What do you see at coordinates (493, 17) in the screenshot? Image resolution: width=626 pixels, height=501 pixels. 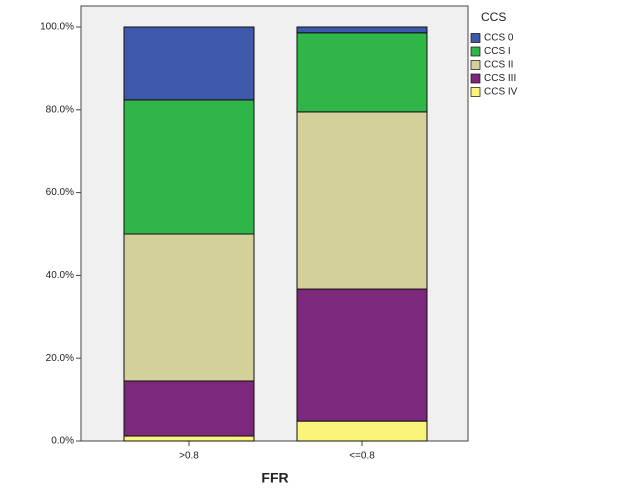 I see `legend-title: CCS` at bounding box center [493, 17].